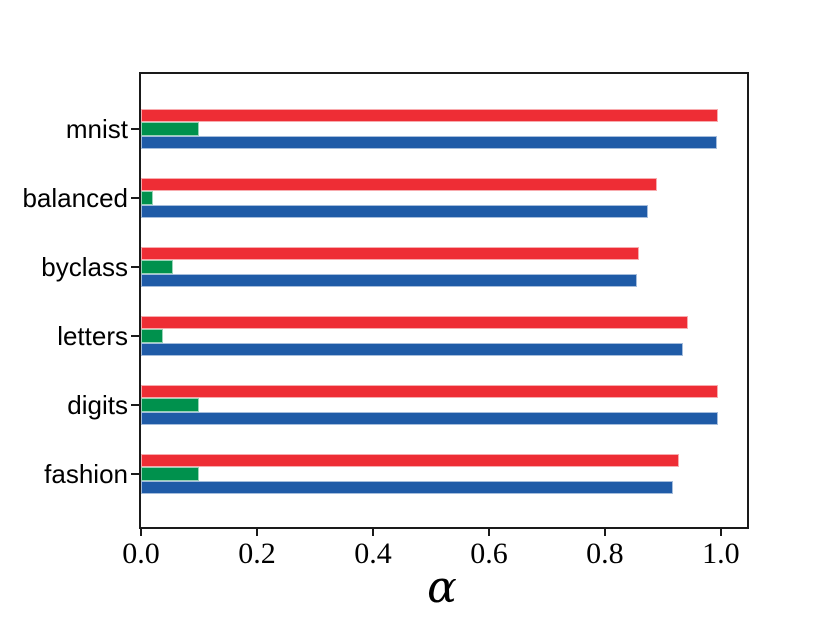 The image size is (830, 623). Describe the element at coordinates (170, 129) in the screenshot. I see `bar-green-mnist` at that location.